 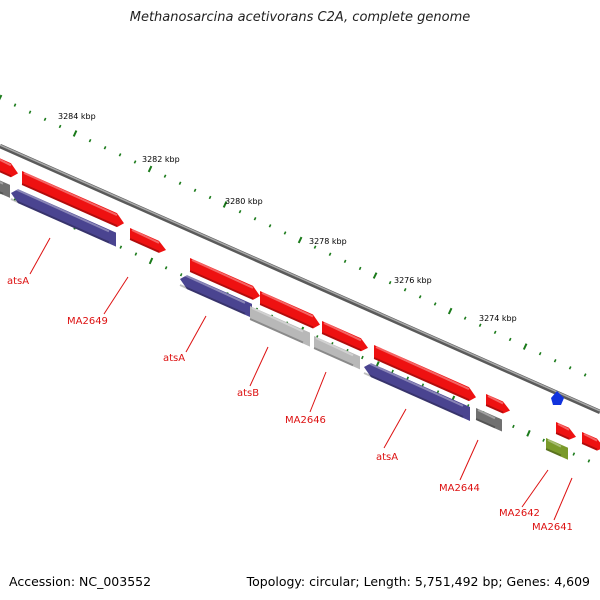 What do you see at coordinates (494, 409) in the screenshot?
I see `gene-feature-fwd-7-shade` at bounding box center [494, 409].